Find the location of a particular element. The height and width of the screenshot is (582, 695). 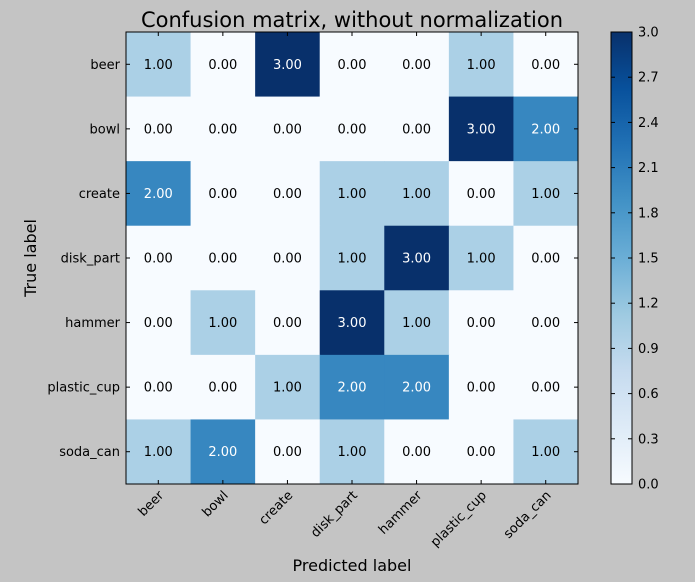

x-tick-label: disk_part is located at coordinates (334, 514).